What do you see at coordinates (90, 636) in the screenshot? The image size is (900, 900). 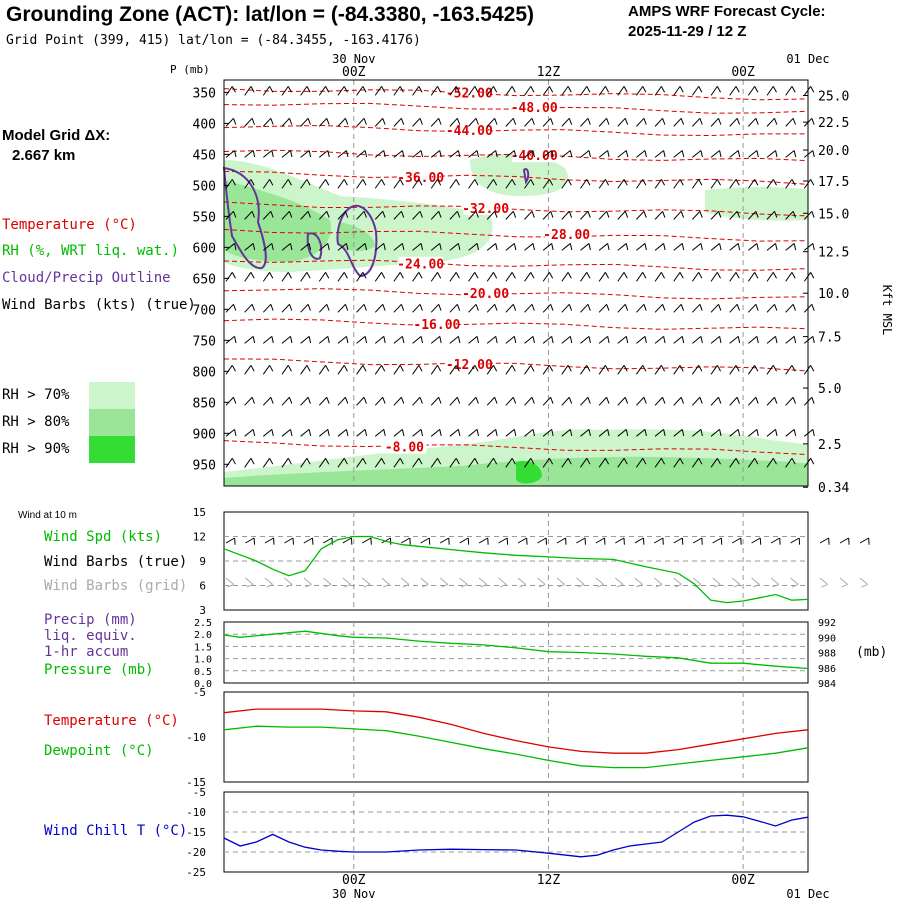 I see `legend-liq-equiv: liq. equiv.` at bounding box center [90, 636].